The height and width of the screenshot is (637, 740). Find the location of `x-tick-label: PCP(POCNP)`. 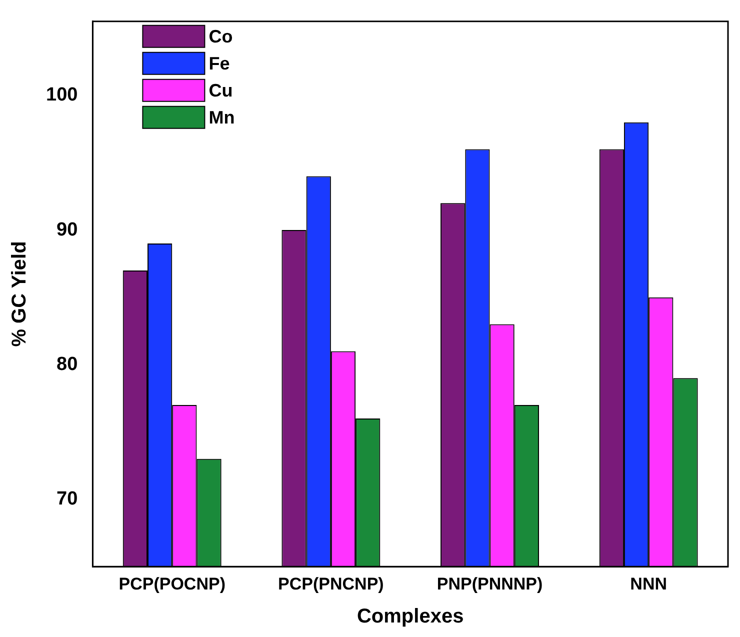

x-tick-label: PCP(POCNP) is located at coordinates (172, 584).